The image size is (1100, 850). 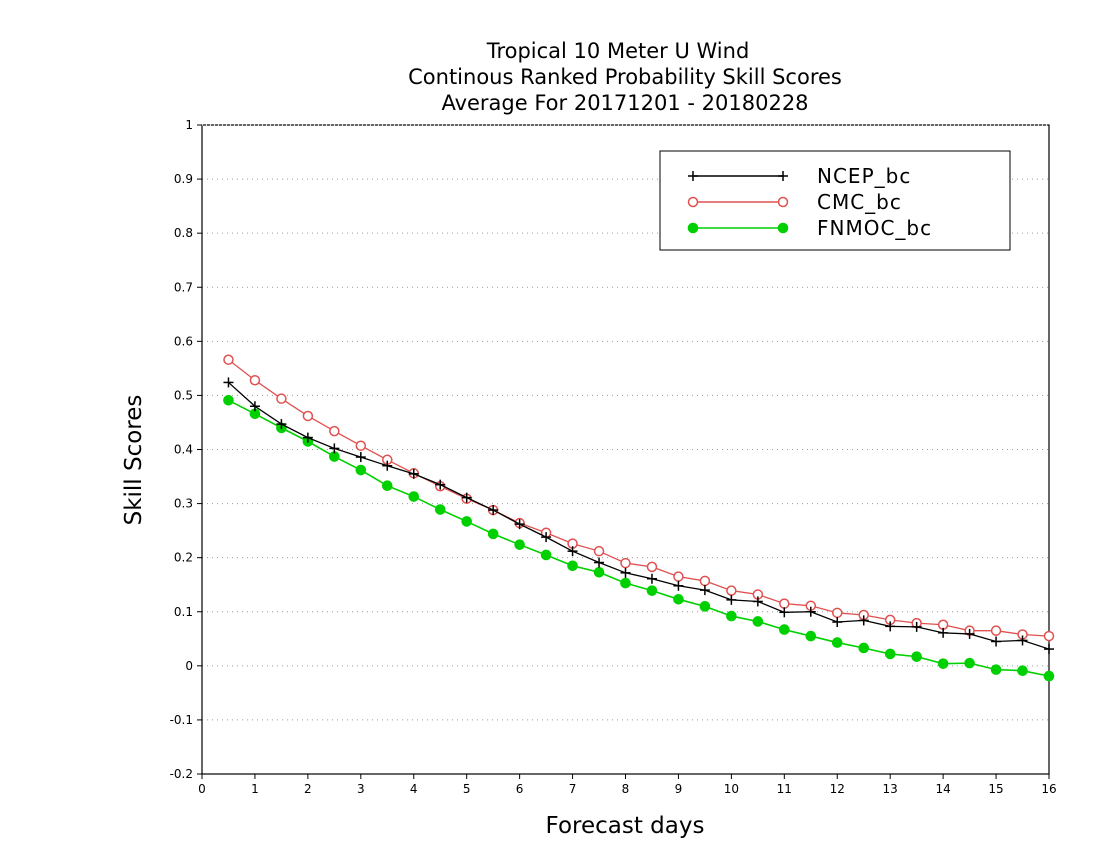 I want to click on y-tick-label: 0.2, so click(x=183, y=558).